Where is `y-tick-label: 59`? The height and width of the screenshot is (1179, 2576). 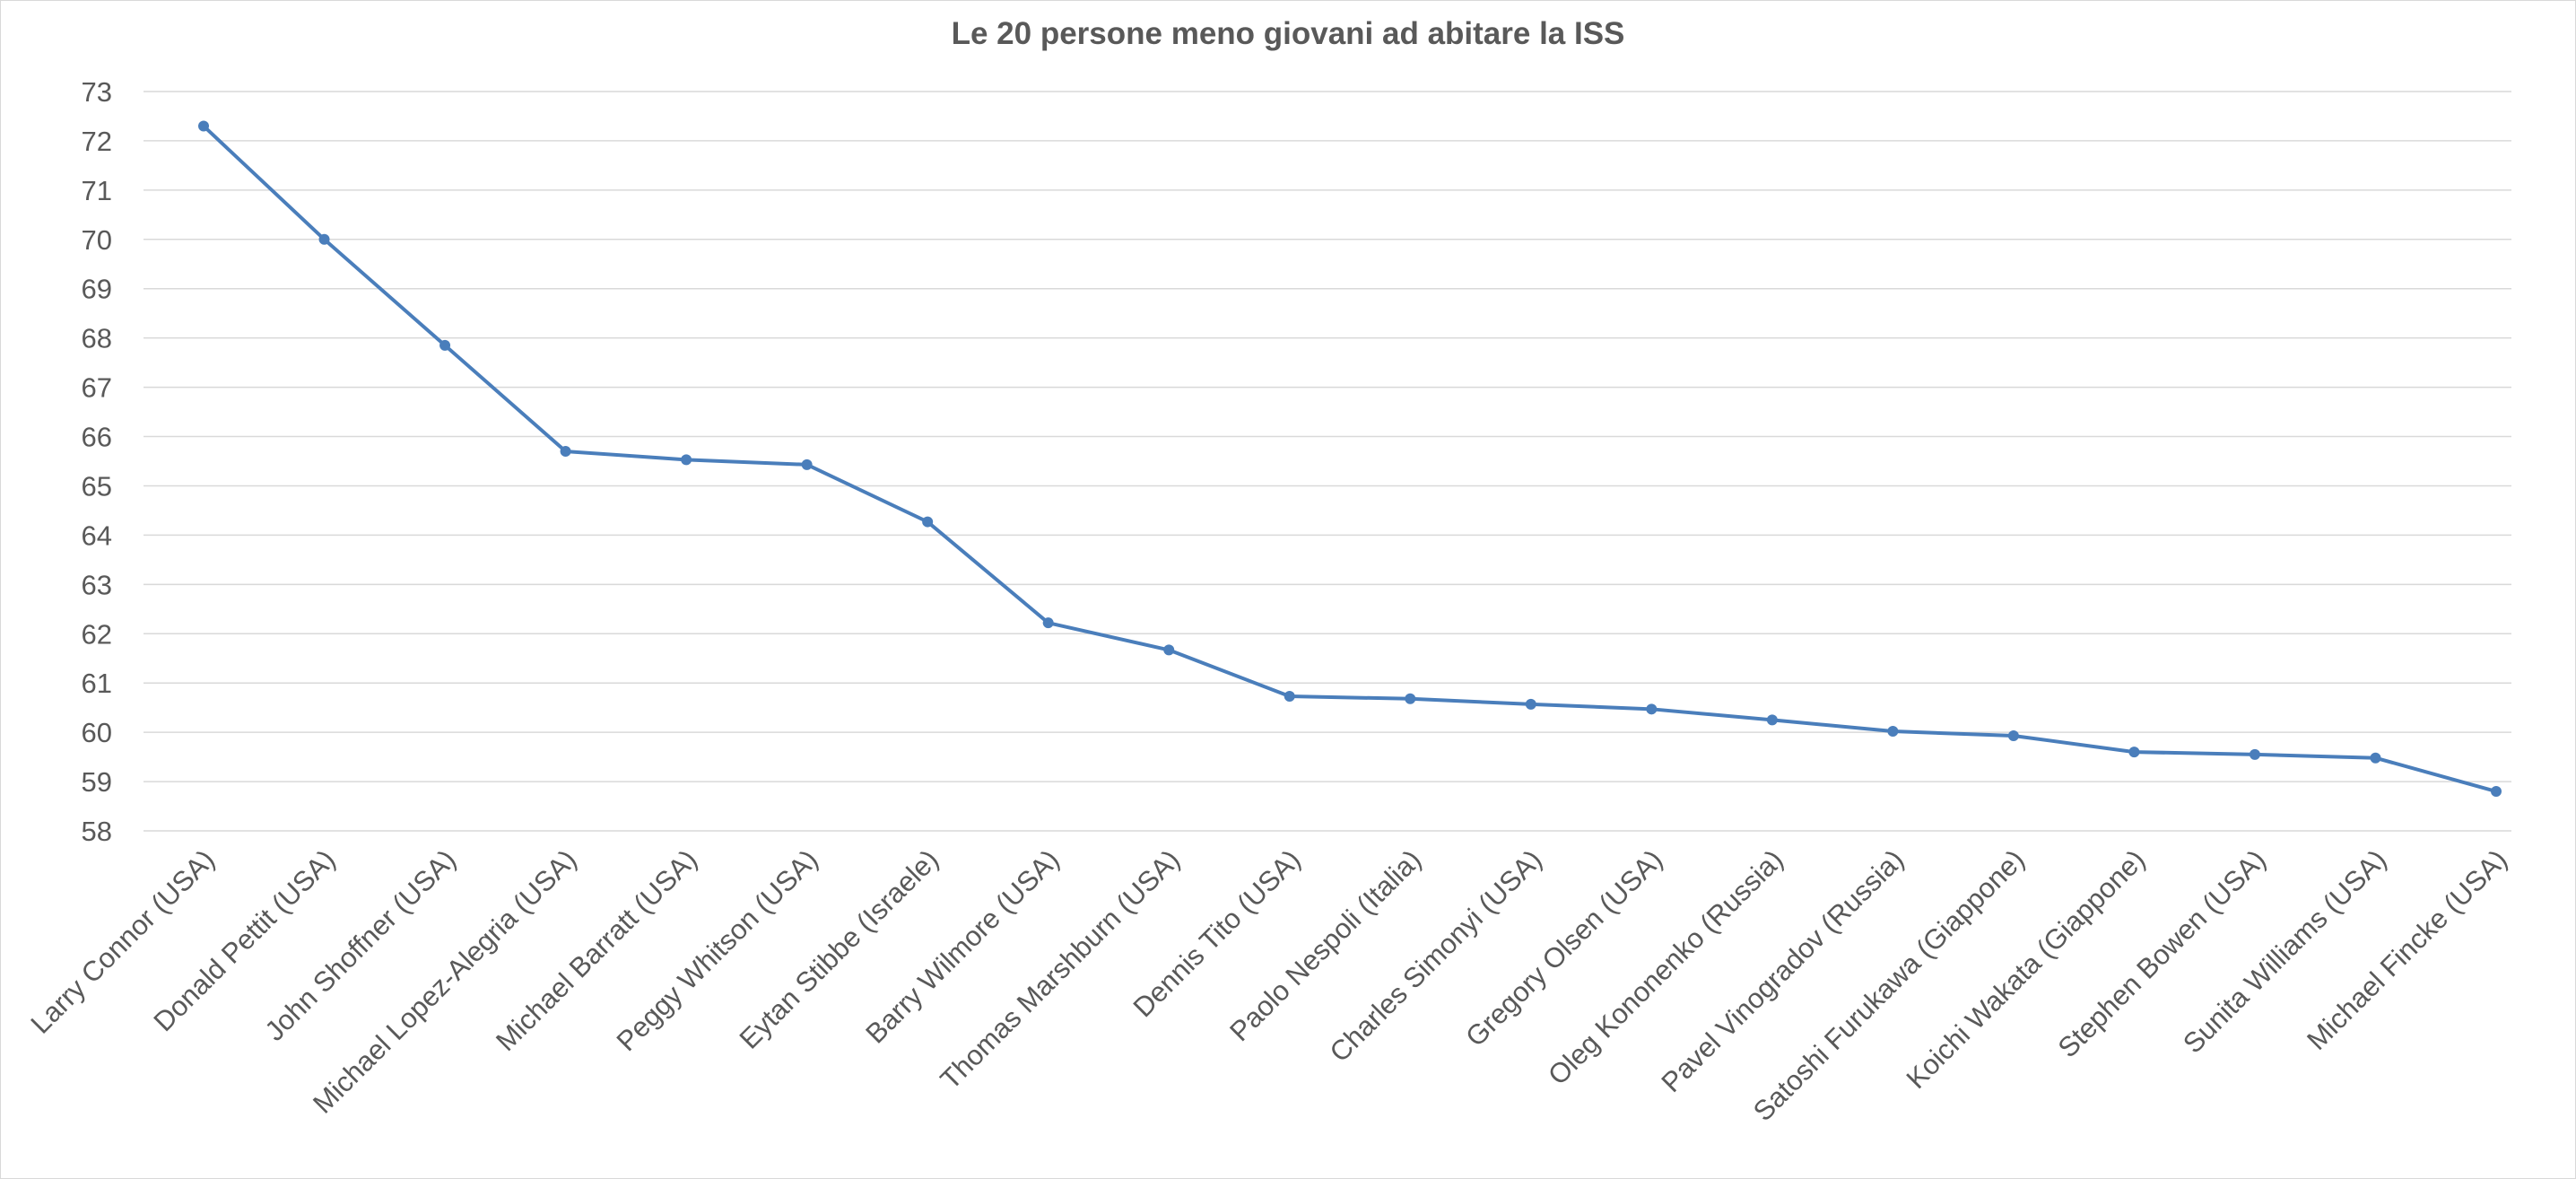 y-tick-label: 59 is located at coordinates (97, 782).